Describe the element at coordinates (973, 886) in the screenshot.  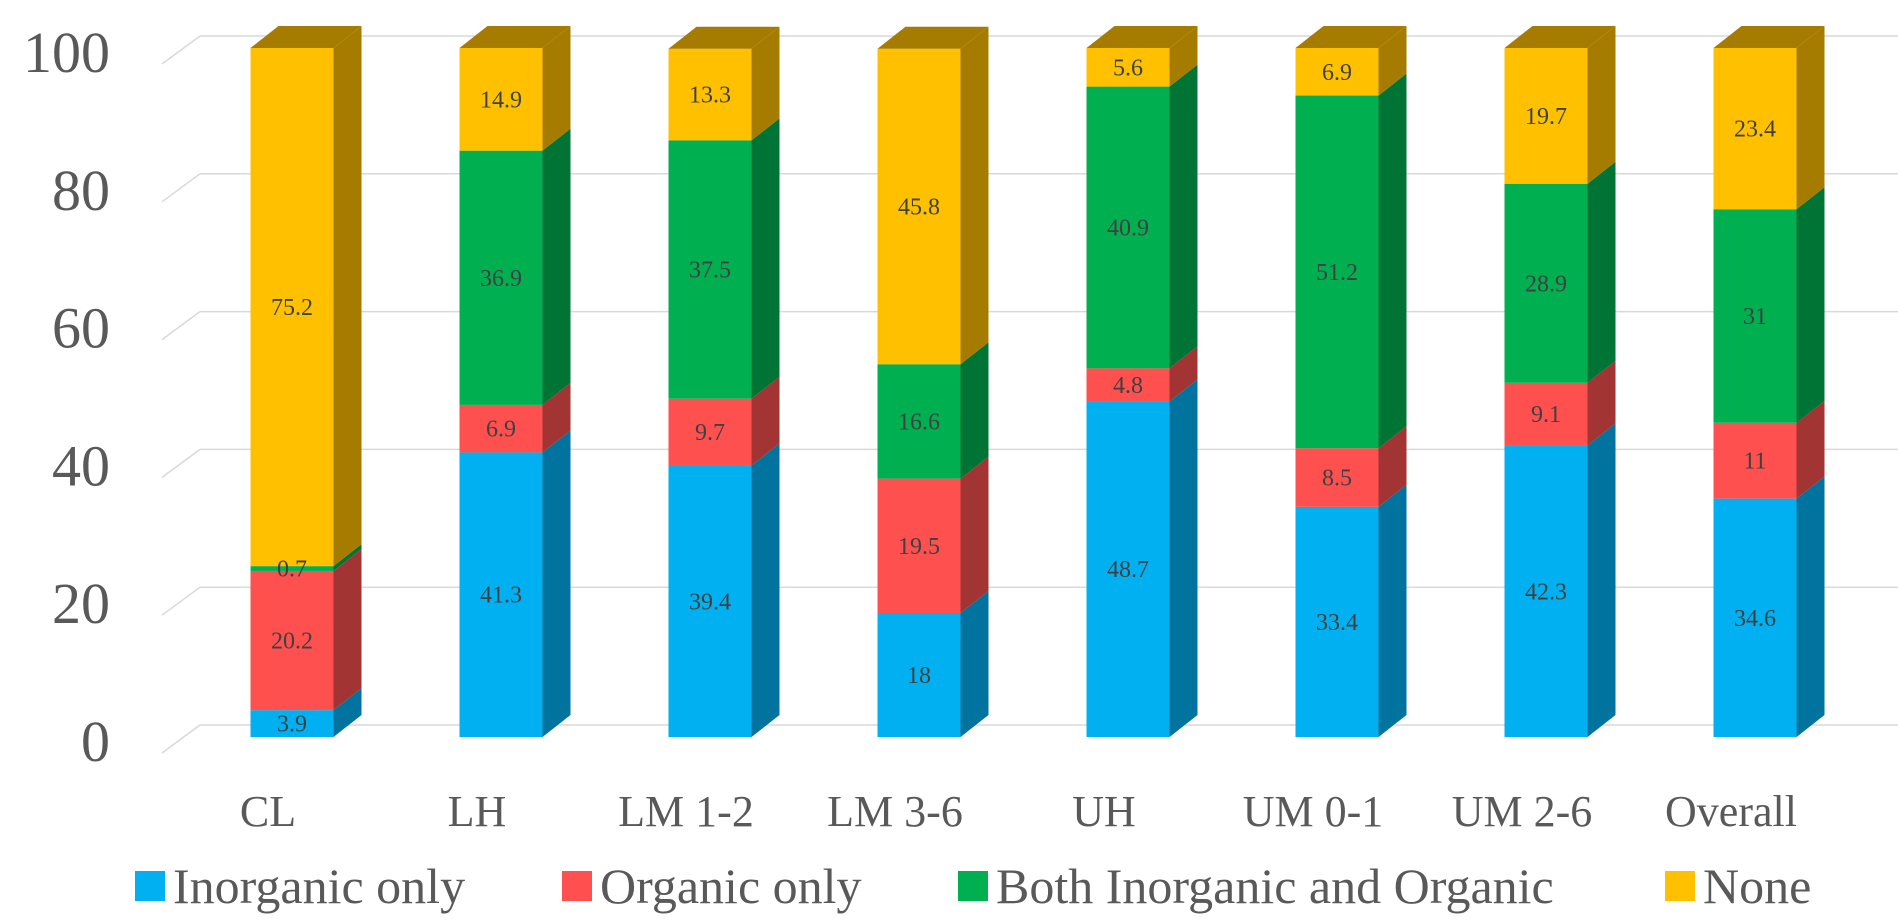
I see `legend-swatch-both` at that location.